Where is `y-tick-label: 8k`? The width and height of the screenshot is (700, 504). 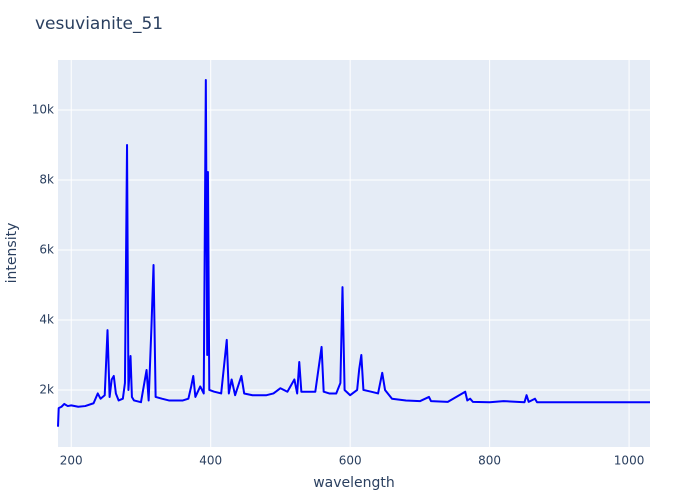 y-tick-label: 8k is located at coordinates (46, 180).